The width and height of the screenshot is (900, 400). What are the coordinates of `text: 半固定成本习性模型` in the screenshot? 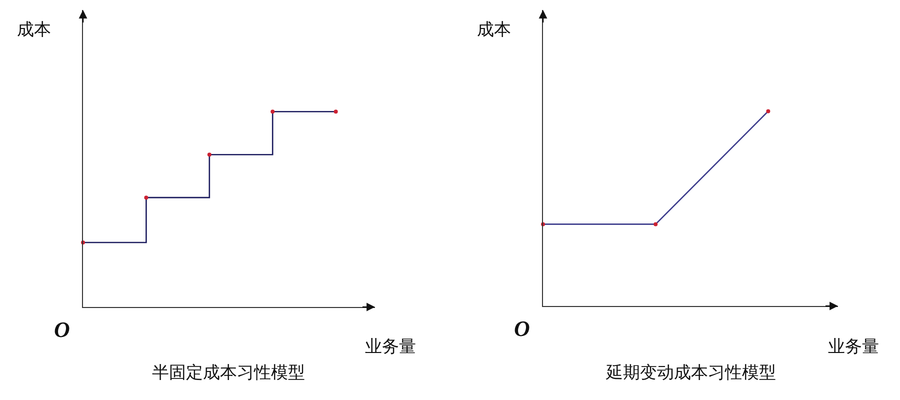 It's located at (228, 373).